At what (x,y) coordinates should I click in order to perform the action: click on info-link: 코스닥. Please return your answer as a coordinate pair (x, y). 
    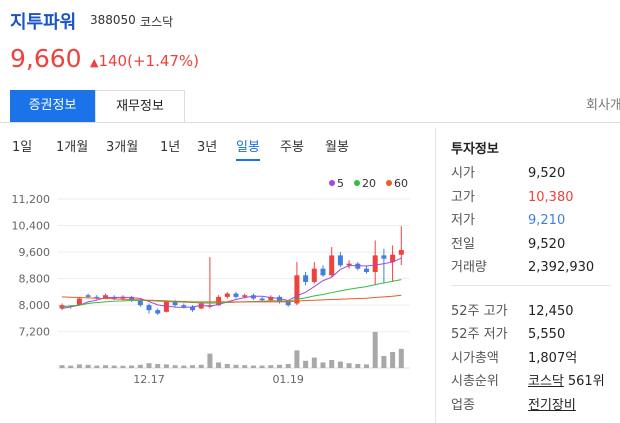
    Looking at the image, I should click on (546, 381).